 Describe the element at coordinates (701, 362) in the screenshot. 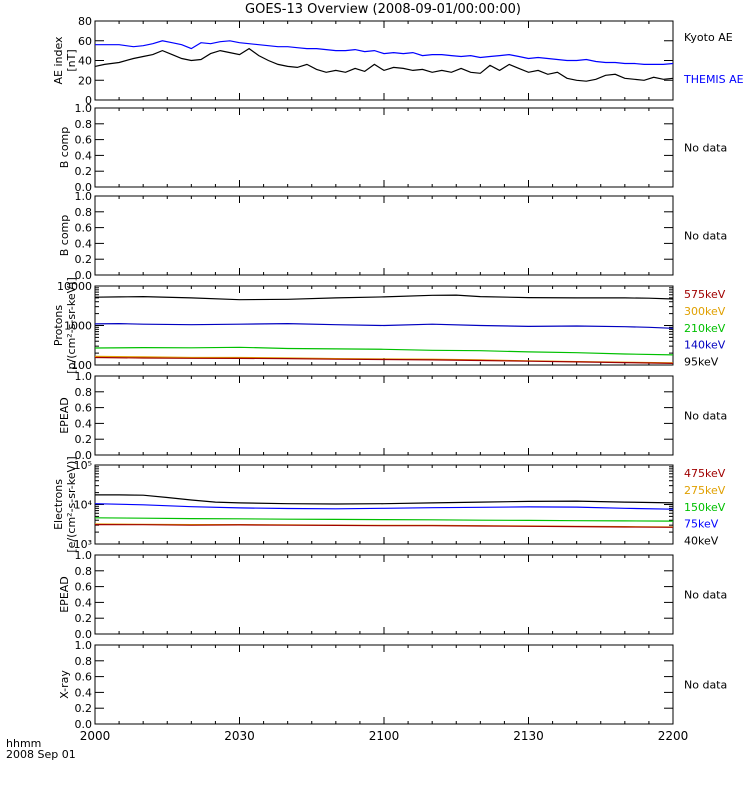

I see `legend-entry: 95keV` at that location.